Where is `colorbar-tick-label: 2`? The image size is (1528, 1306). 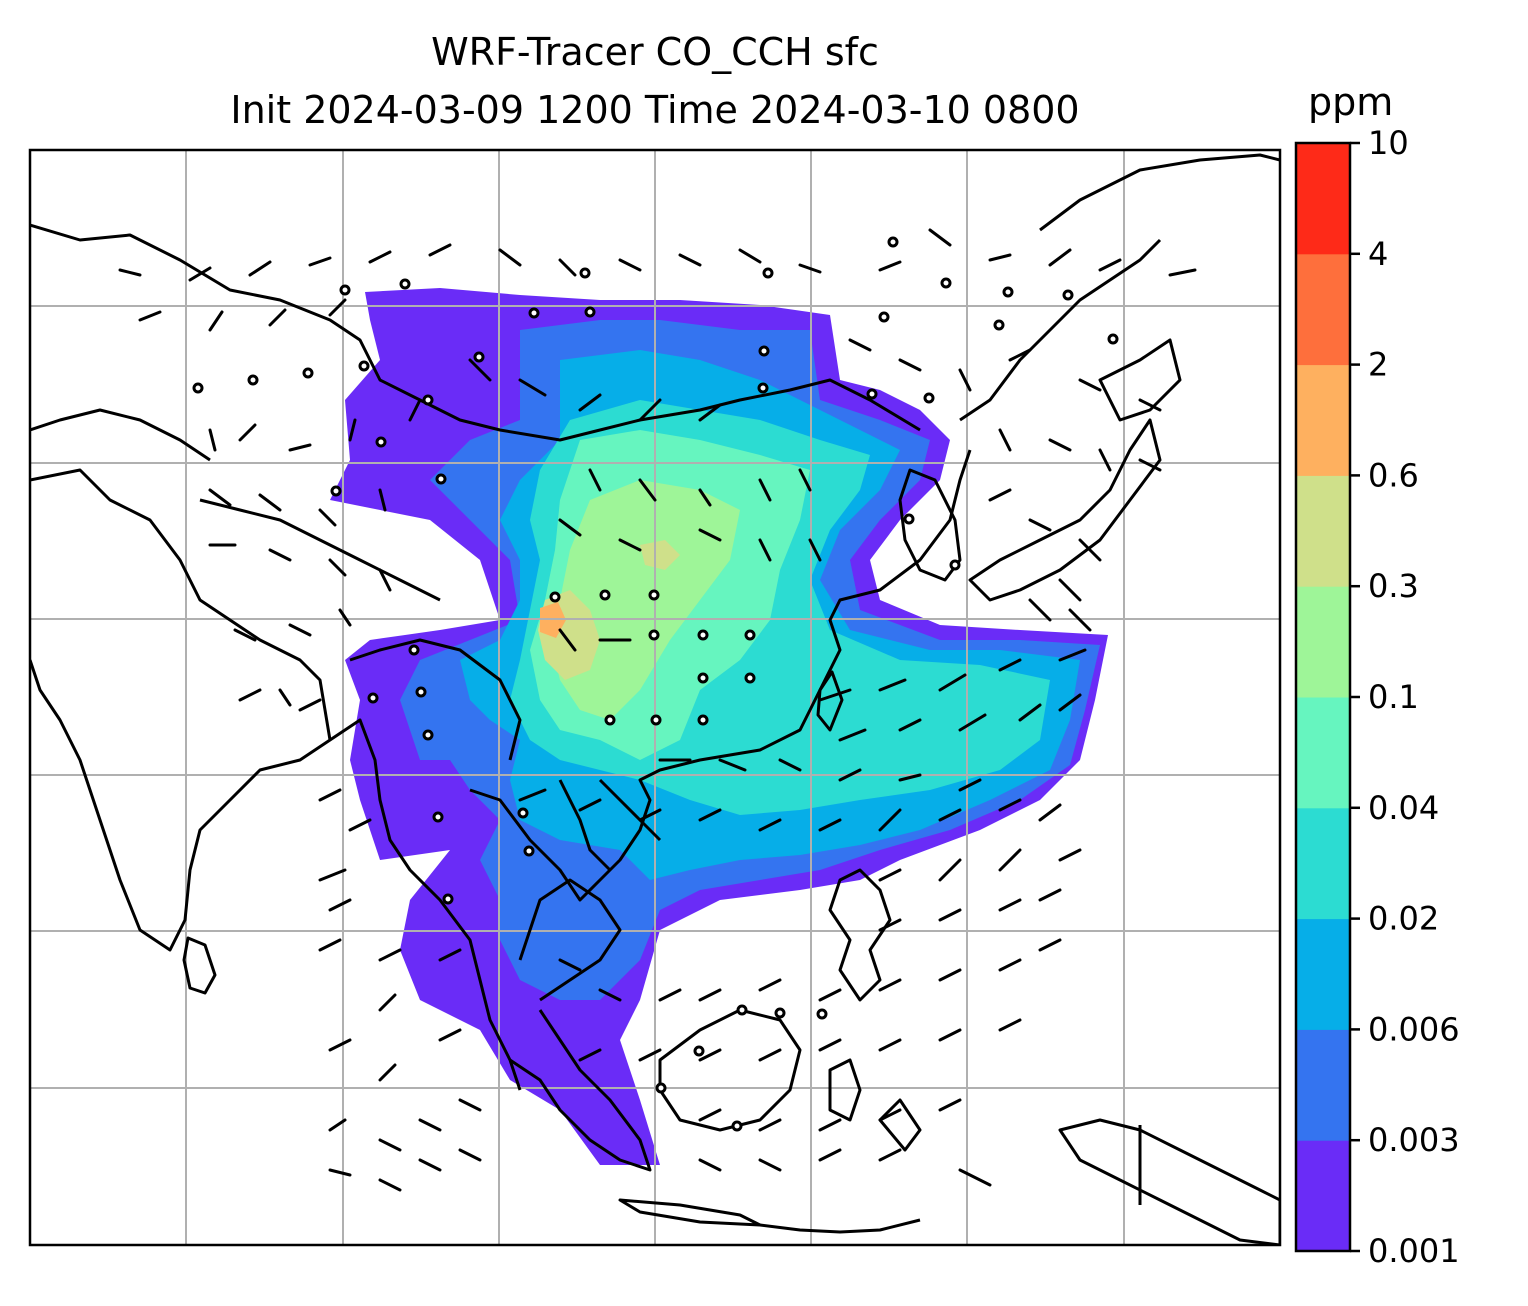 colorbar-tick-label: 2 is located at coordinates (1378, 365).